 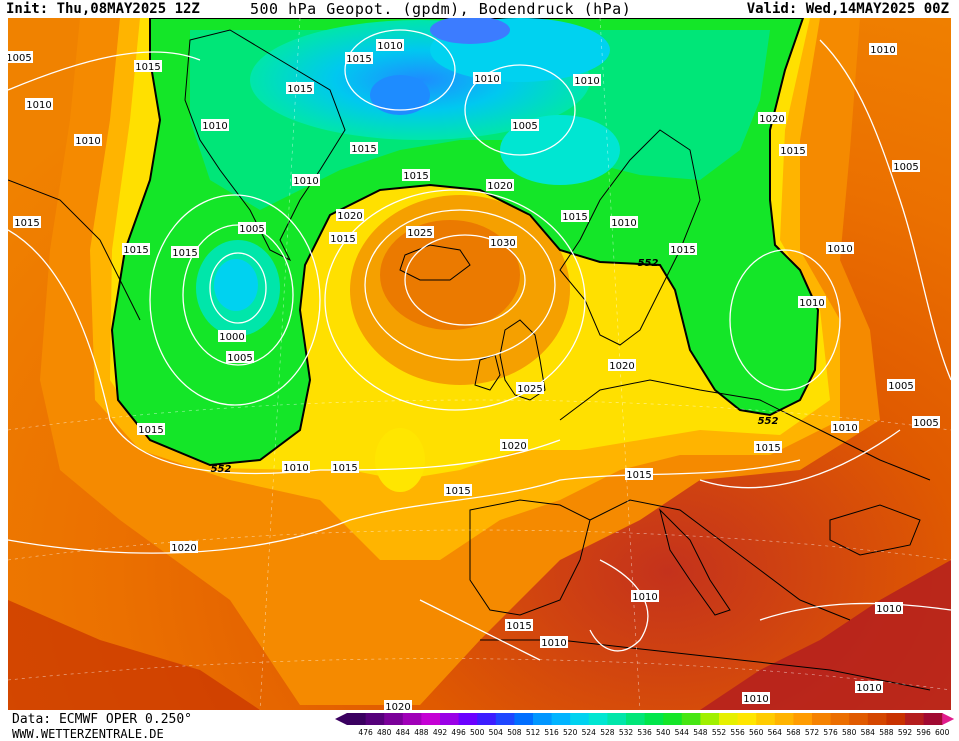 What do you see at coordinates (403, 732) in the screenshot?
I see `legend-tick-label: 484` at bounding box center [403, 732].